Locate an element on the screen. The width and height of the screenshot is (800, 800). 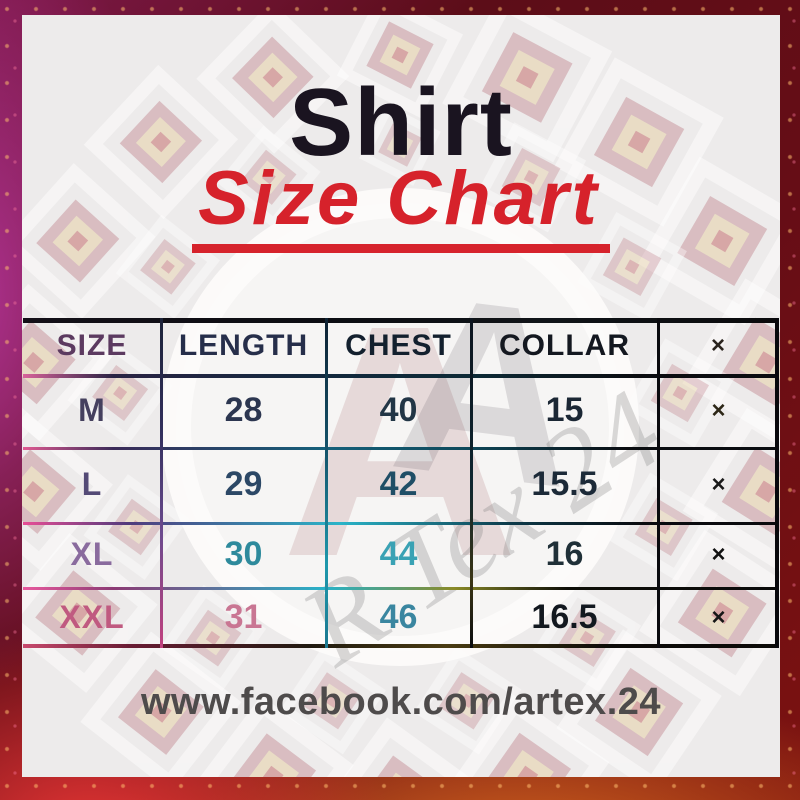
poster-title: Shirt is located at coordinates (401, 122).